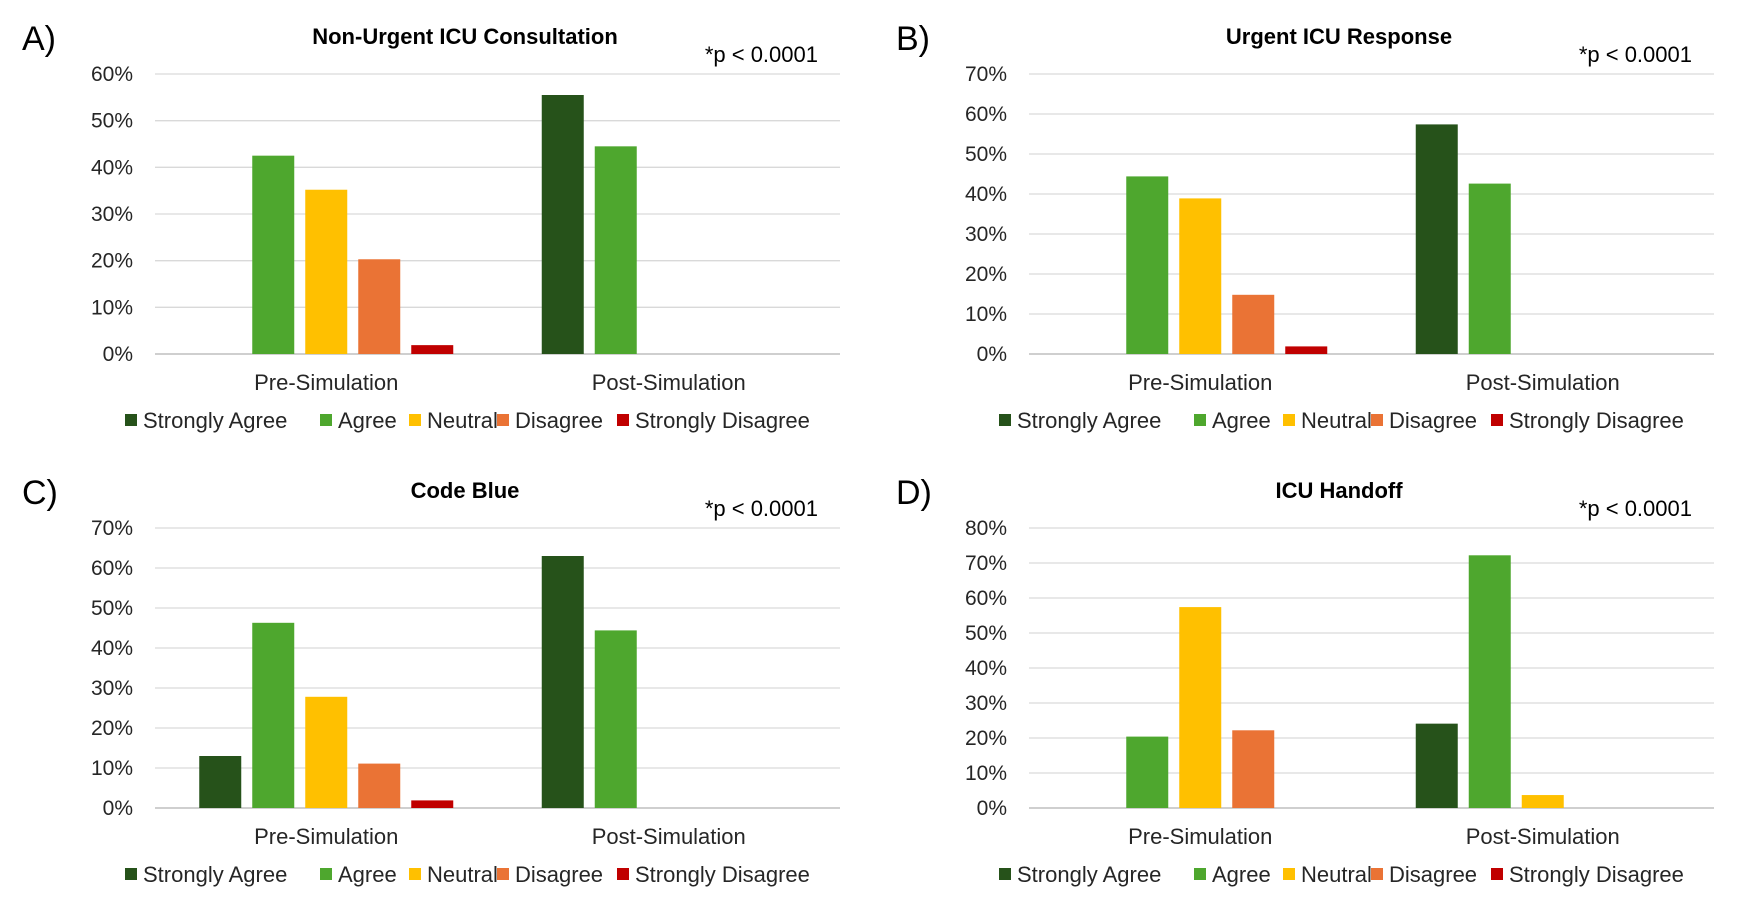 The width and height of the screenshot is (1748, 908). What do you see at coordinates (986, 274) in the screenshot?
I see `y-tick-b-2: 20%` at bounding box center [986, 274].